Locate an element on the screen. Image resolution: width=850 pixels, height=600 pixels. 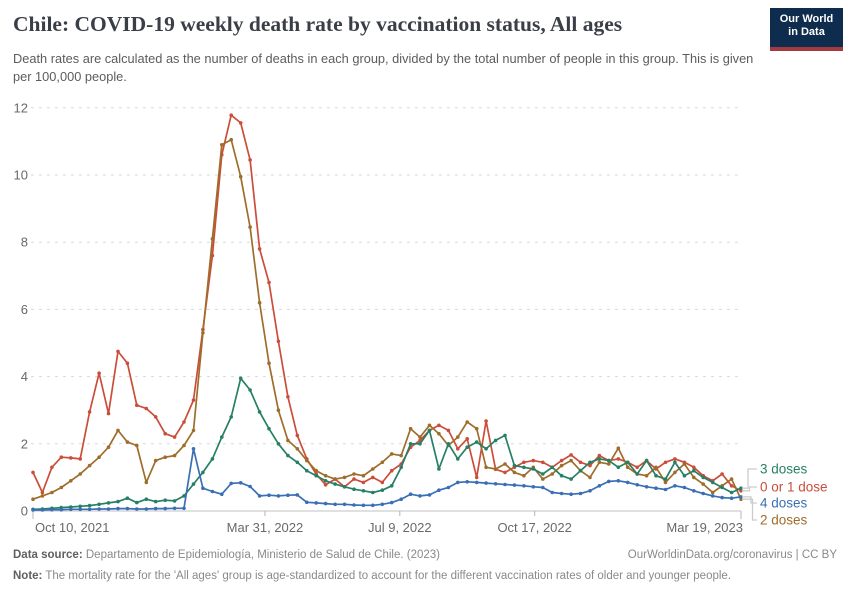
legend-label-1: 0 or 1 dose is located at coordinates (794, 487).